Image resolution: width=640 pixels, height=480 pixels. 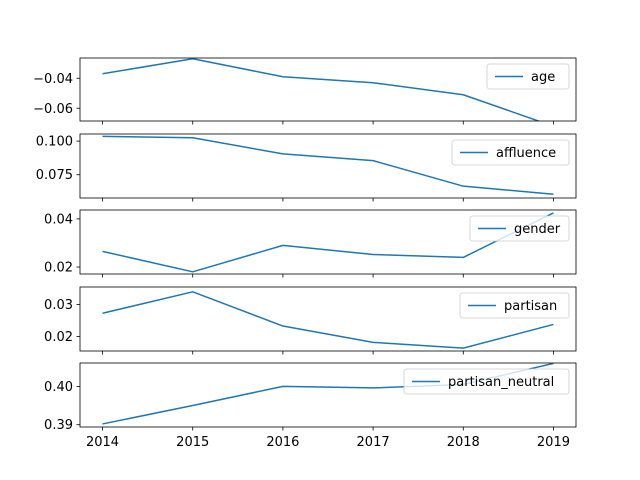 I want to click on legend-box-gender, so click(x=519, y=228).